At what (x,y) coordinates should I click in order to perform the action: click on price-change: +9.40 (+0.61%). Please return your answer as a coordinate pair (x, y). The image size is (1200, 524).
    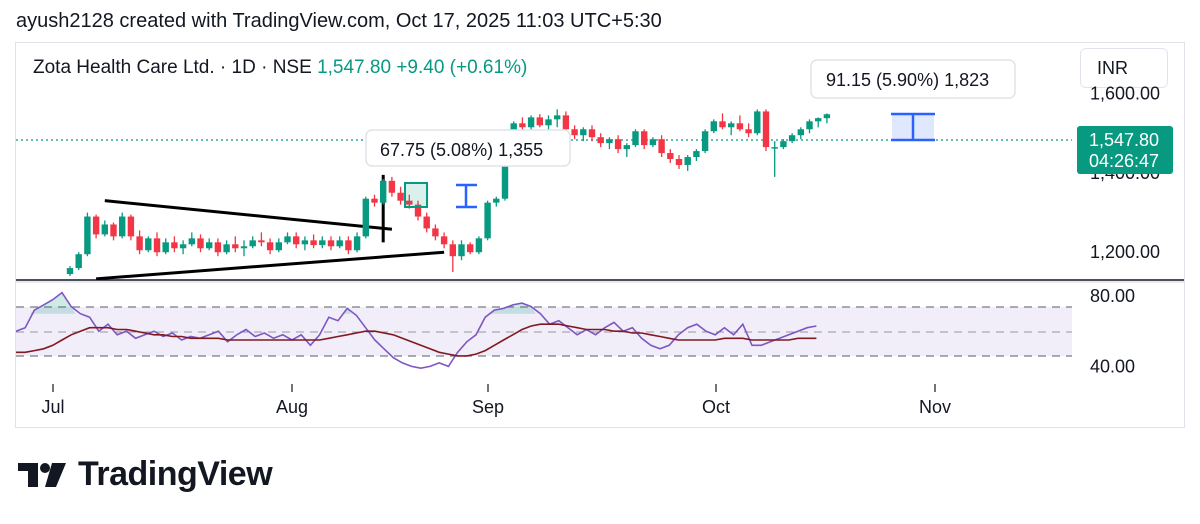
    Looking at the image, I should click on (462, 67).